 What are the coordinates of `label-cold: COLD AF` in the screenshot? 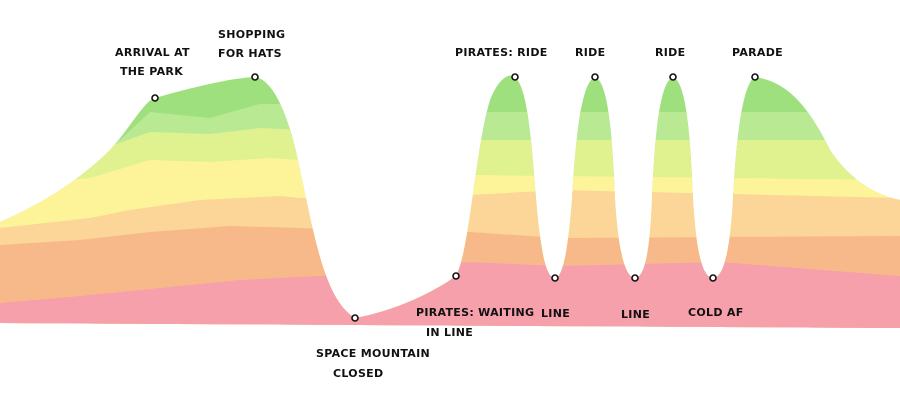 It's located at (716, 312).